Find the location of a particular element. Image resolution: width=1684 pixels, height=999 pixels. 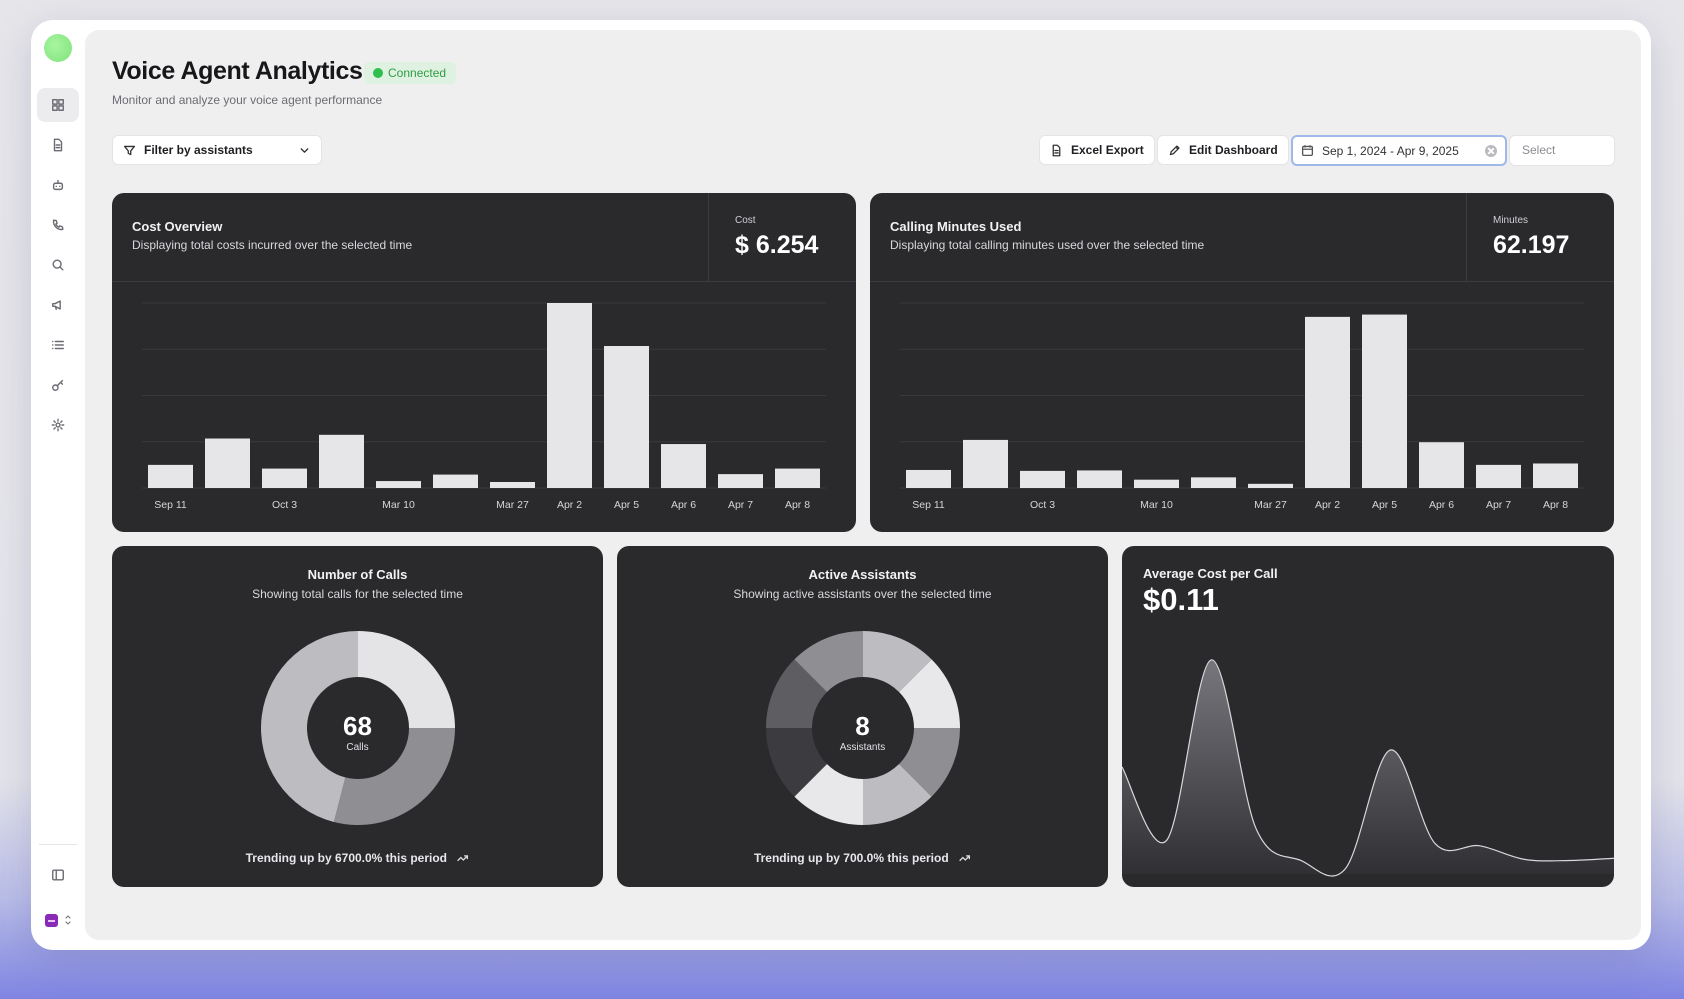

key-icon is located at coordinates (58, 385).